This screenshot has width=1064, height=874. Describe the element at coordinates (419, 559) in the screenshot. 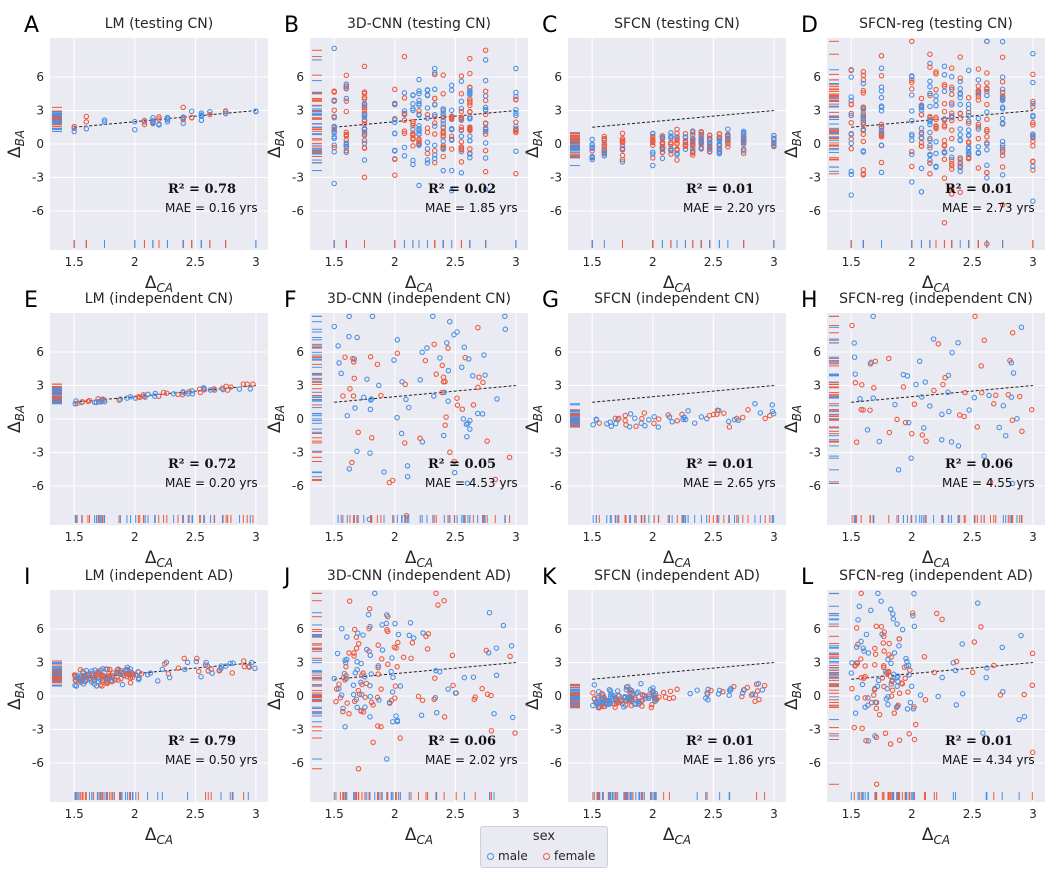

I see `x-axis-label: ΔCA` at that location.